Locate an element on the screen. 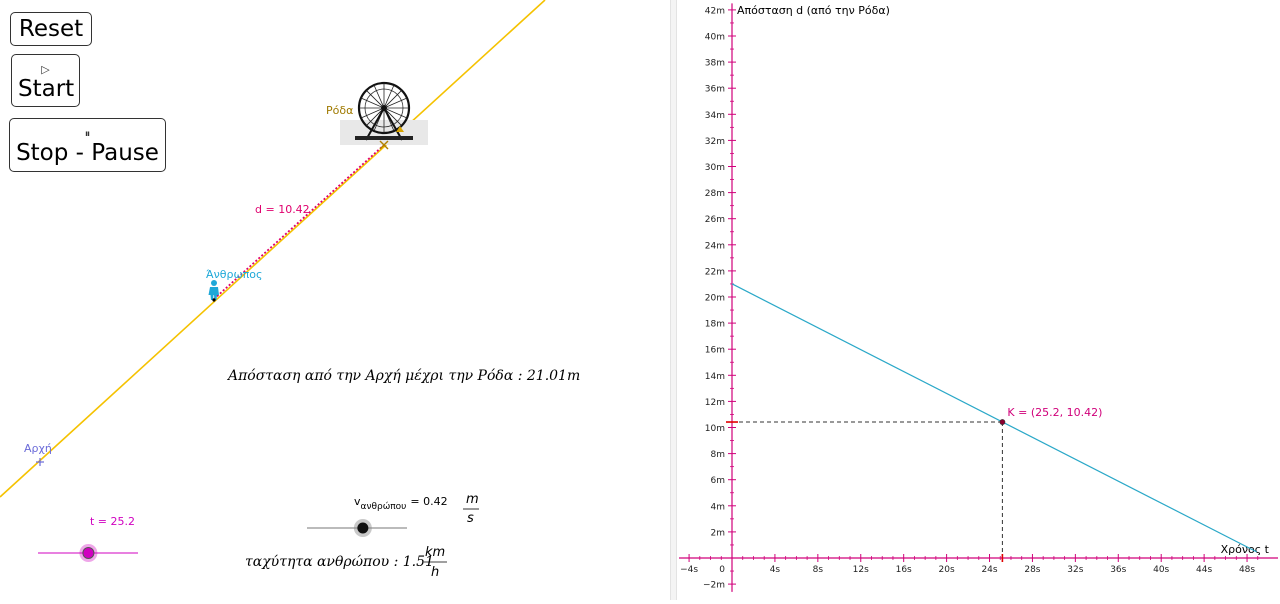  speed-text: ταχύτητα ανθρώπου : 1.51 is located at coordinates (339, 562).